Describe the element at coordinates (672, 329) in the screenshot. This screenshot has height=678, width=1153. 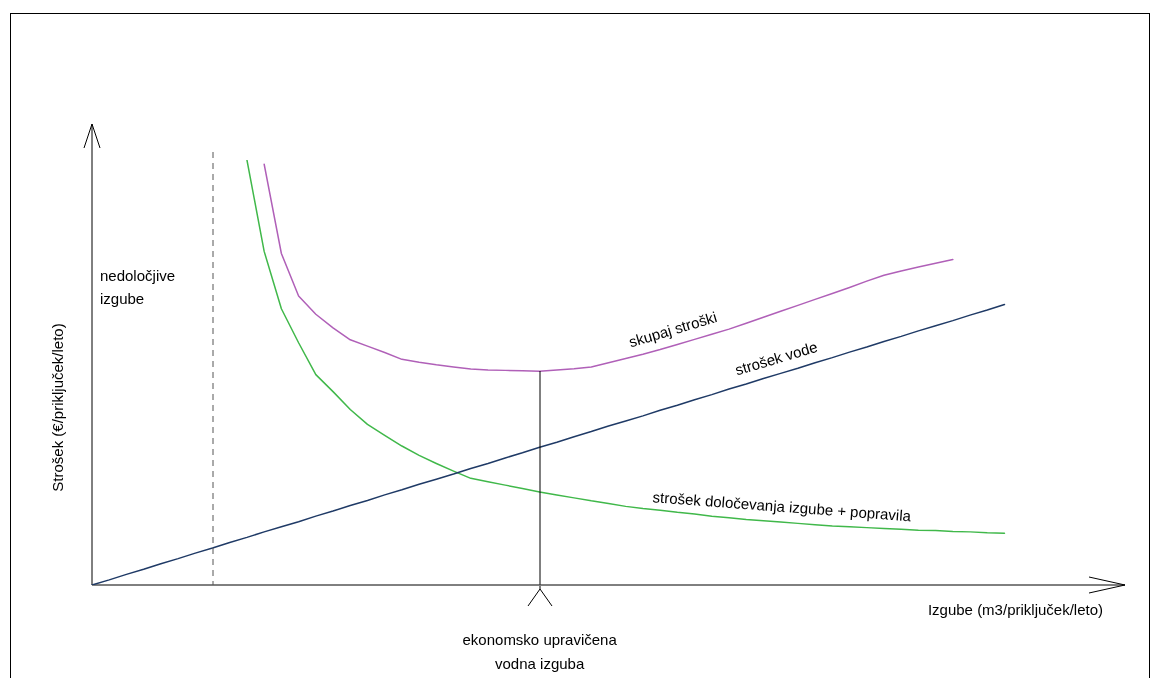
I see `text: skupaj stroški` at that location.